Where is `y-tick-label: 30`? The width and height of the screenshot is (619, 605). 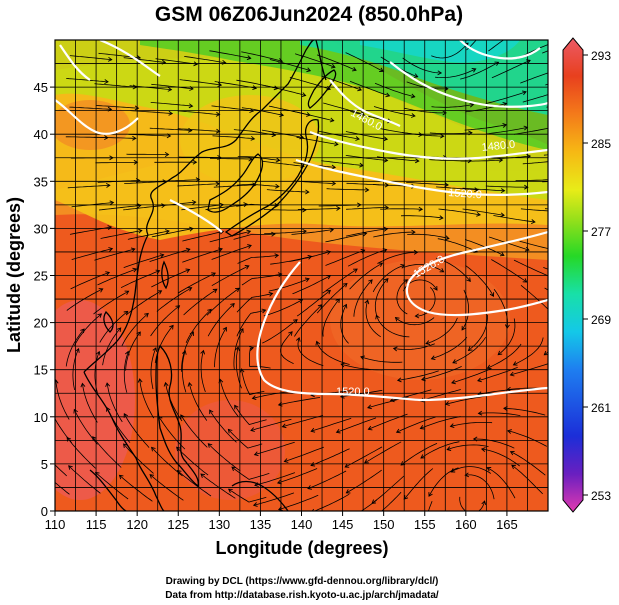
y-tick-label: 30 is located at coordinates (41, 228).